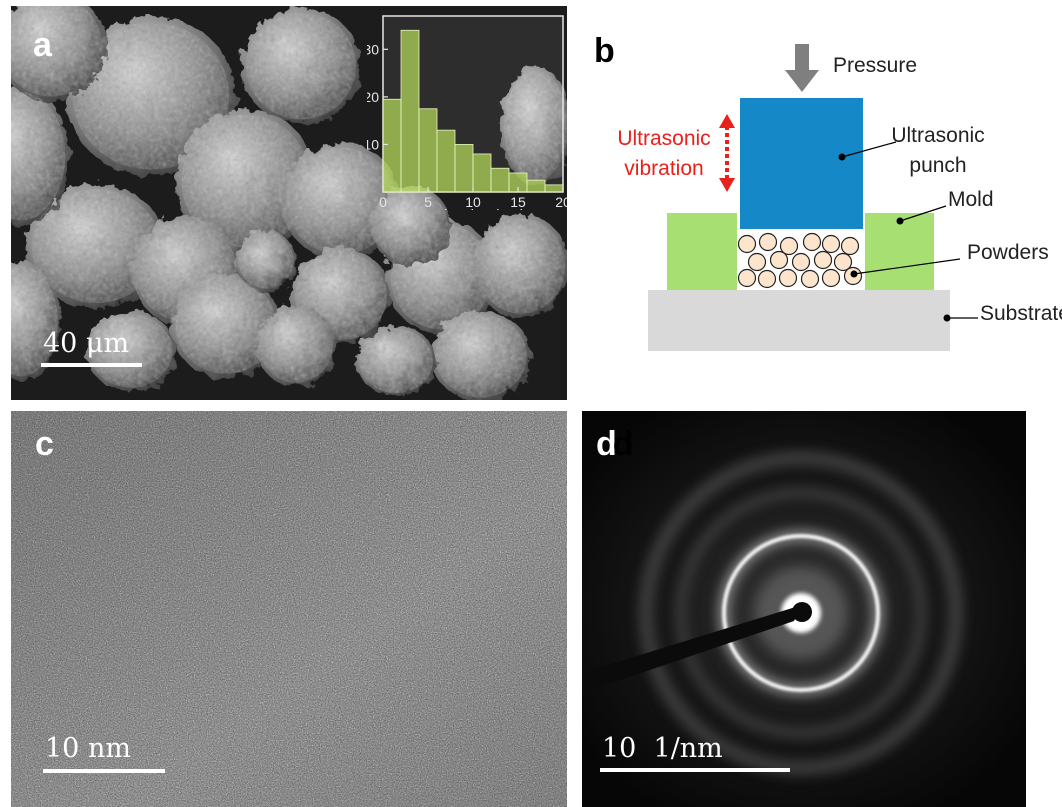 The width and height of the screenshot is (1062, 807). Describe the element at coordinates (604, 51) in the screenshot. I see `panel-label-b: b` at that location.